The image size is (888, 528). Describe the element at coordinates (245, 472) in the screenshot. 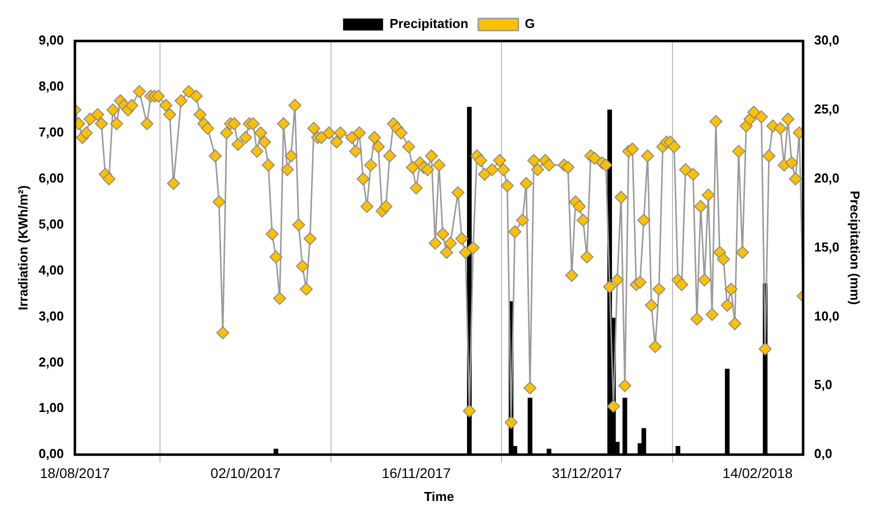

I see `x-tick-label: 02/10/2017` at that location.